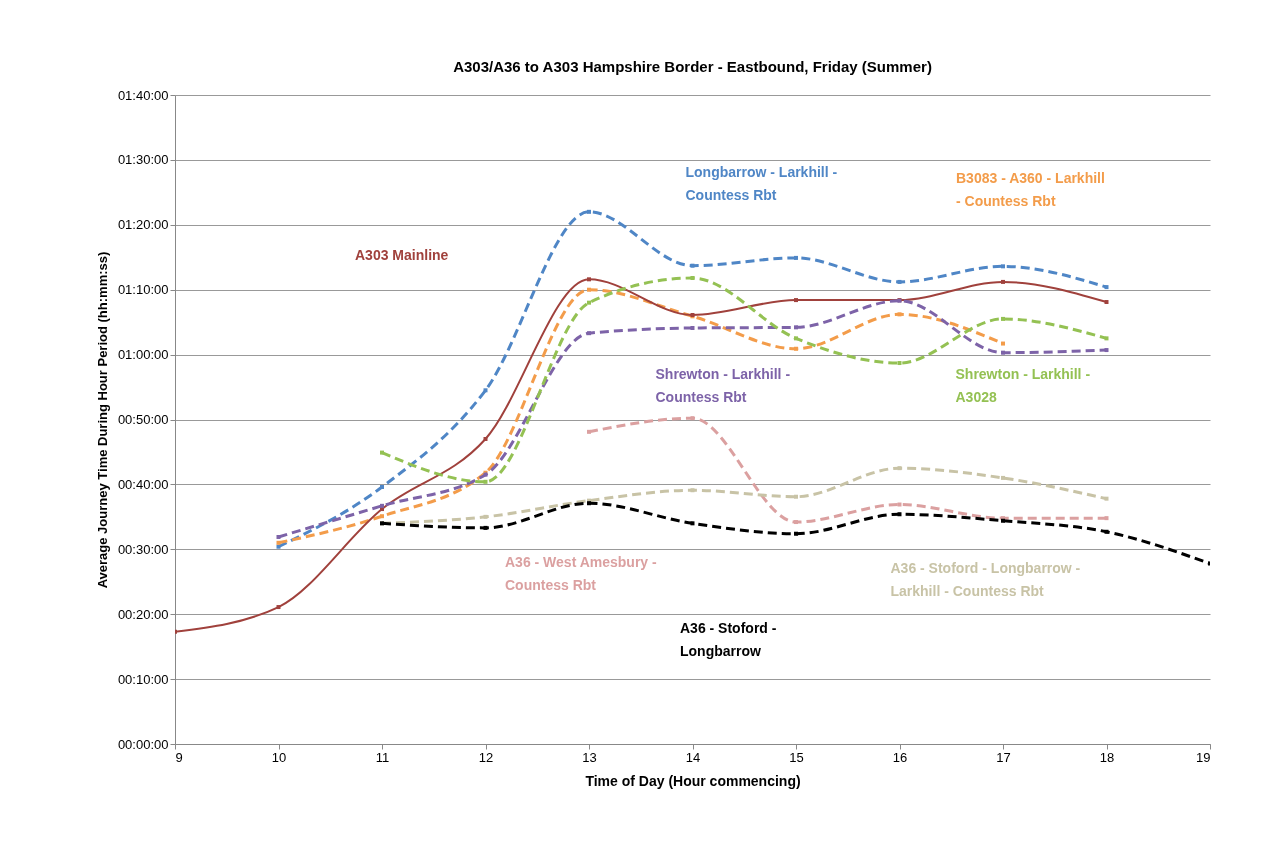  I want to click on y-tick-label: 01:10:00, so click(143, 290).